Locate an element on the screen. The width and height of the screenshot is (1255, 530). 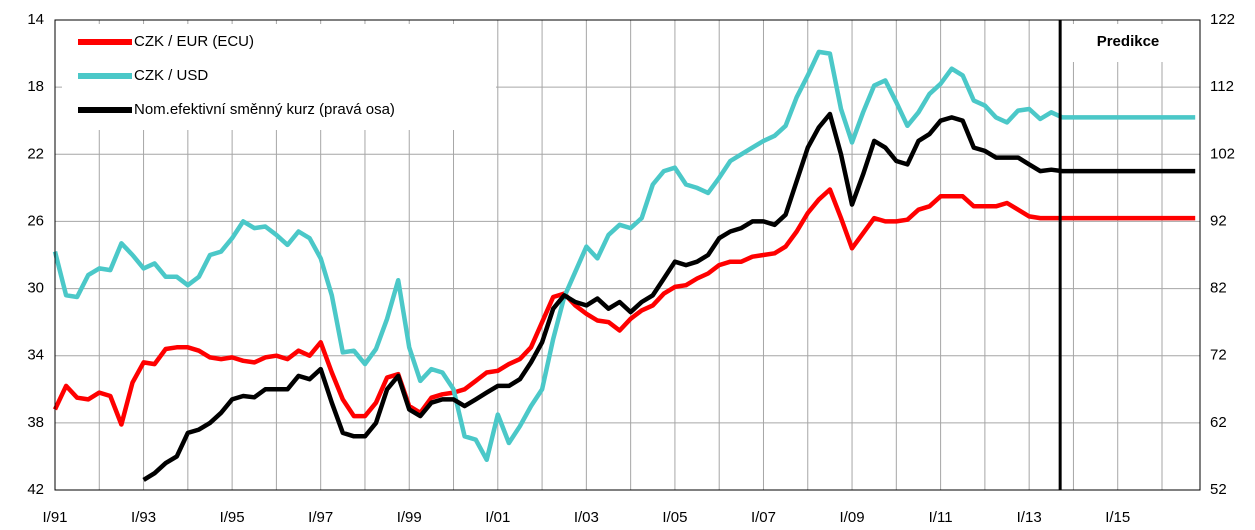
x-tick-label: I/91 is located at coordinates (54, 517).